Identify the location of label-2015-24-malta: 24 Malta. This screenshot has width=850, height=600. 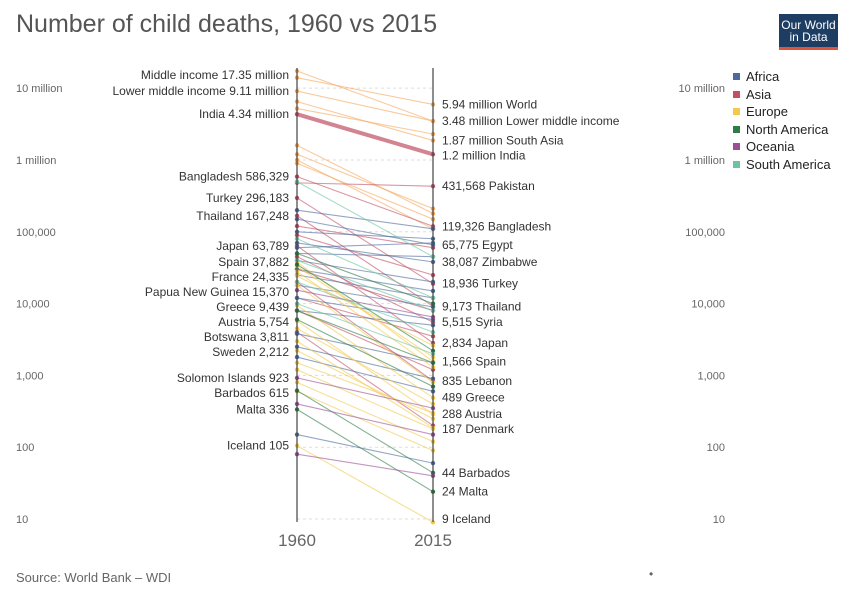
(465, 492).